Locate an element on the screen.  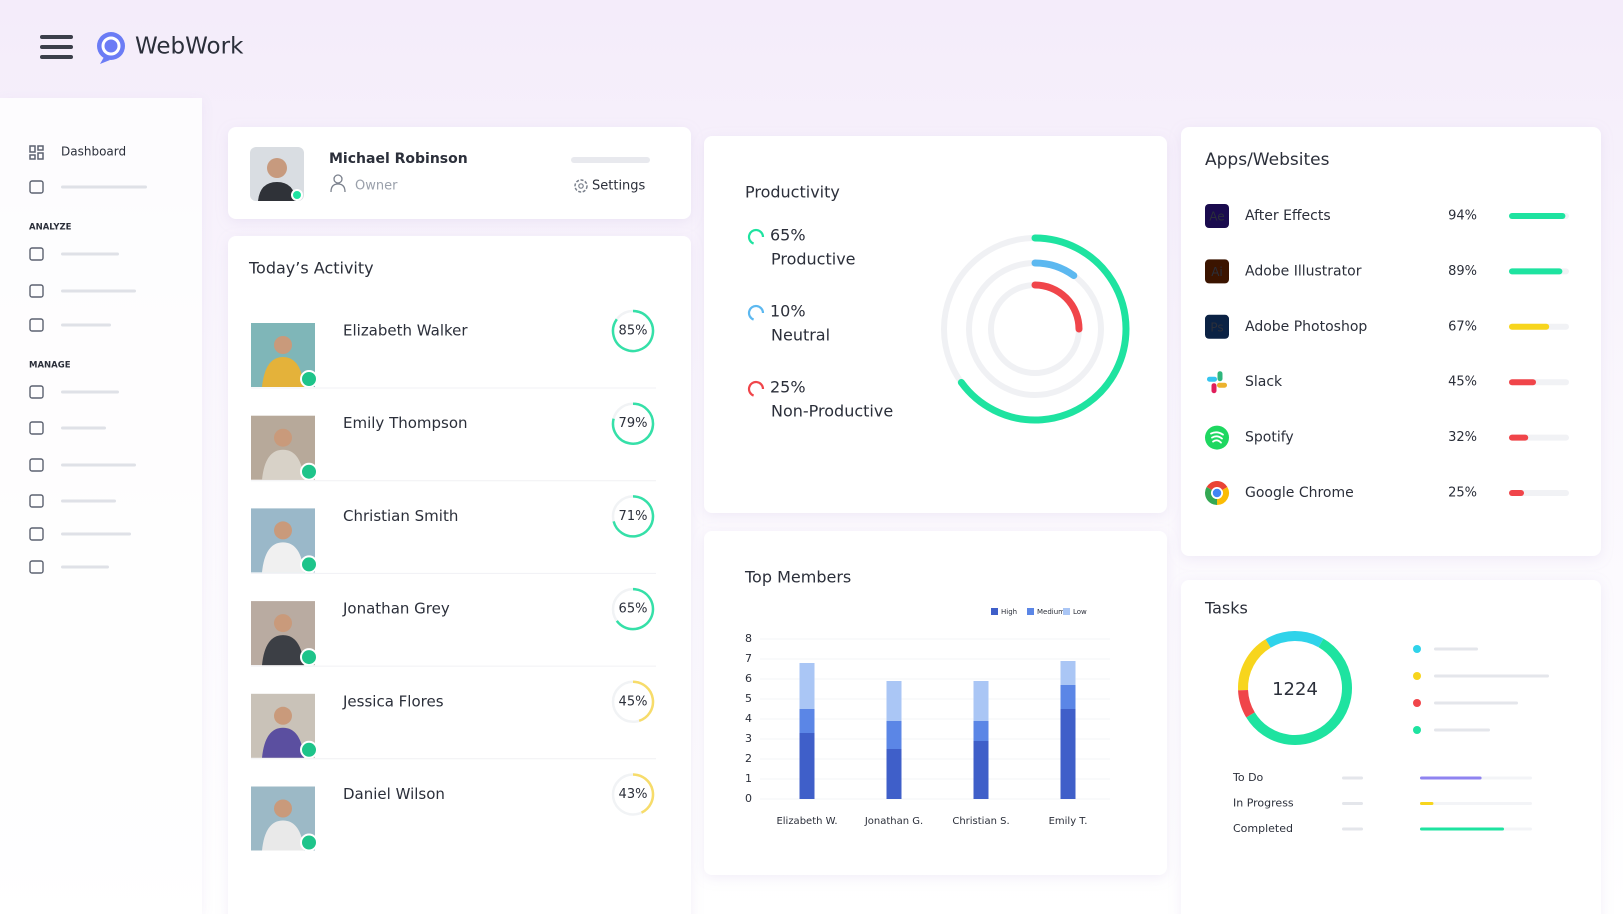
card-title: Apps/Websites is located at coordinates (1267, 160).